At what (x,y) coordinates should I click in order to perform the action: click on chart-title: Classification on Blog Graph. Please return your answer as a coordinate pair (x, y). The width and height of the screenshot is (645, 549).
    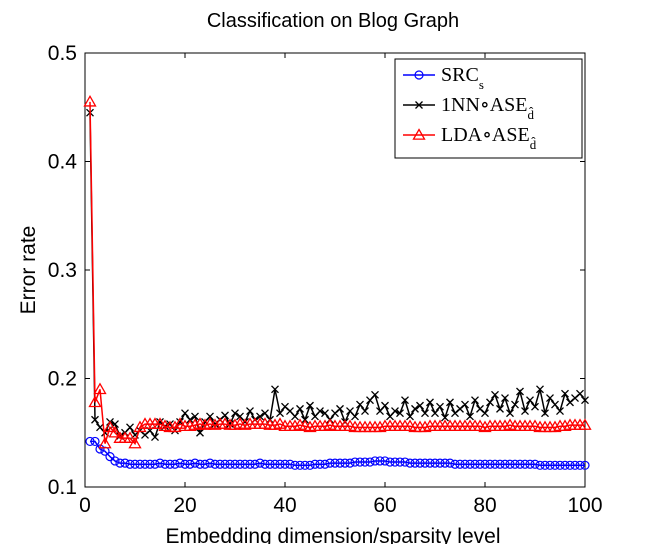
    Looking at the image, I should click on (333, 21).